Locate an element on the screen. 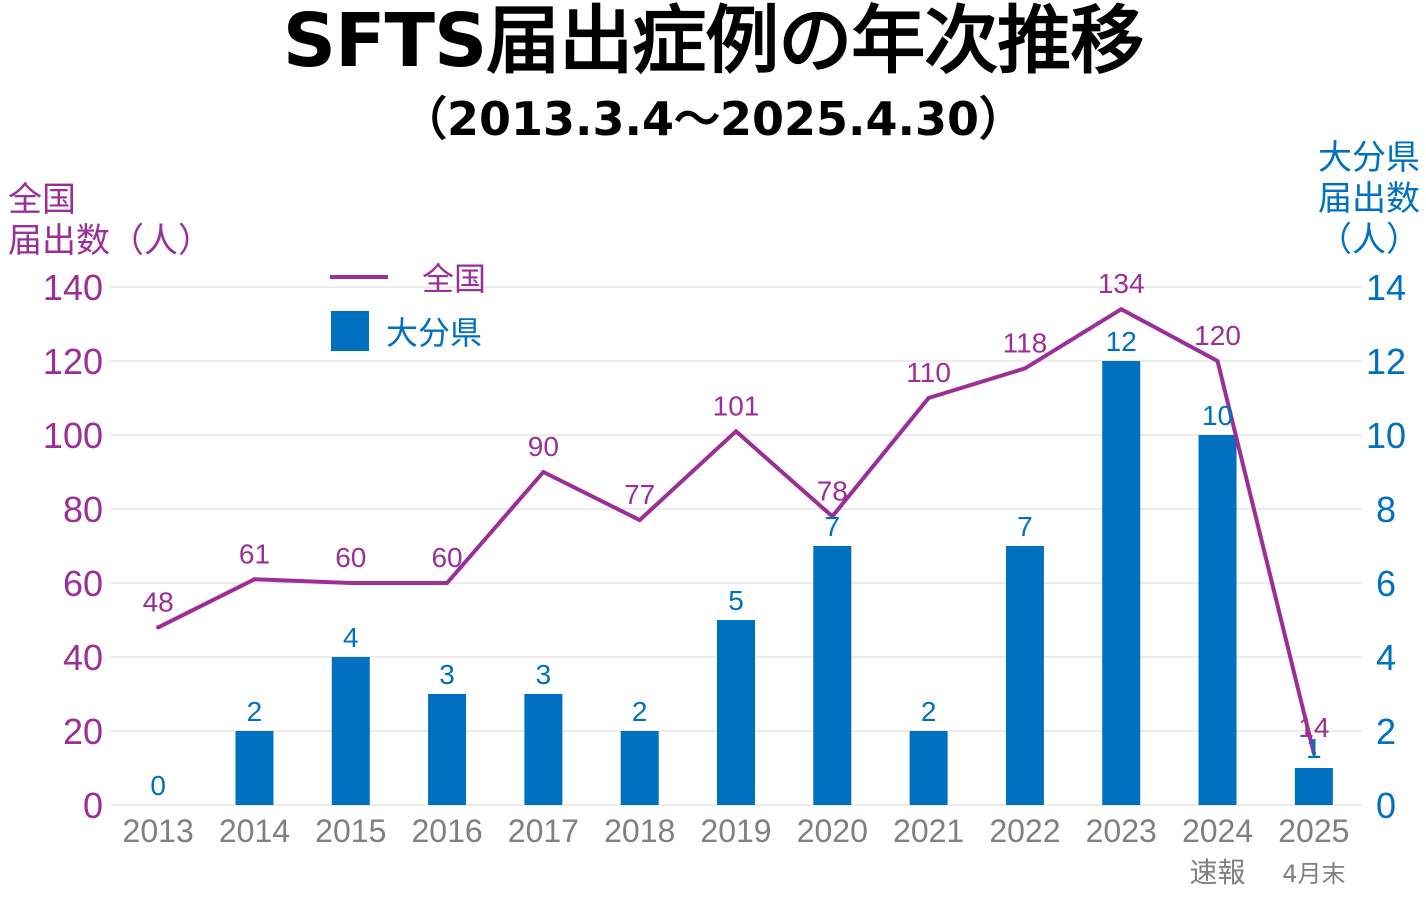  line-point-2022 is located at coordinates (1024, 368).